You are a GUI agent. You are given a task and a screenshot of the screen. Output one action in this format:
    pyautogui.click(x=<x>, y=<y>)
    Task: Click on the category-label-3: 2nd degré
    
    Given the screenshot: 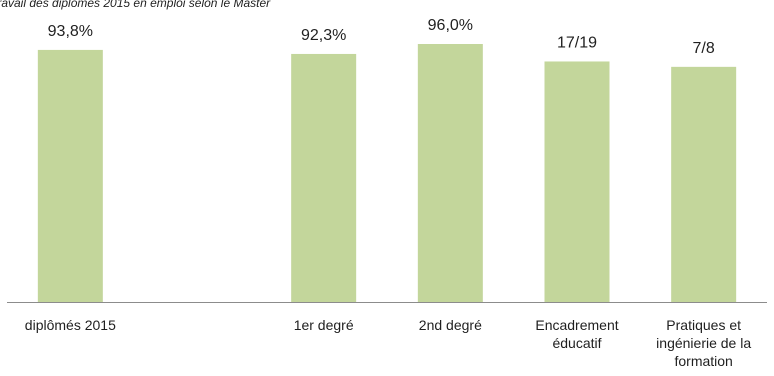 What is the action you would take?
    pyautogui.click(x=450, y=325)
    